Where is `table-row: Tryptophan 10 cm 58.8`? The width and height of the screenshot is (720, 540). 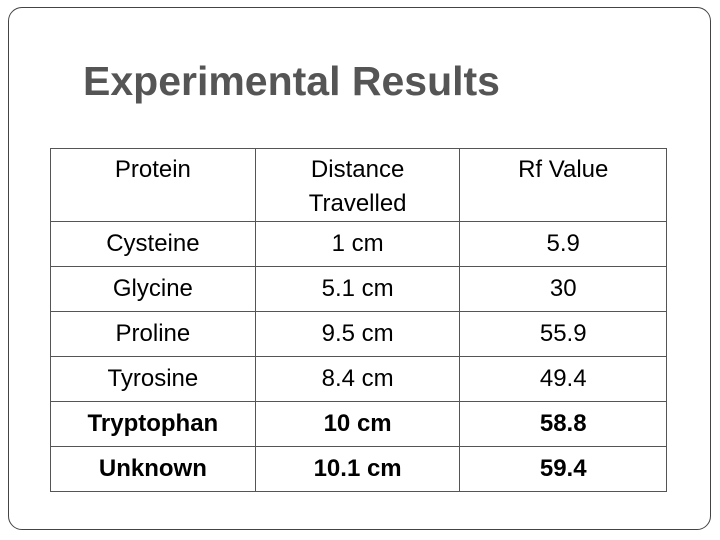
table-row: Tryptophan 10 cm 58.8 is located at coordinates (358, 424).